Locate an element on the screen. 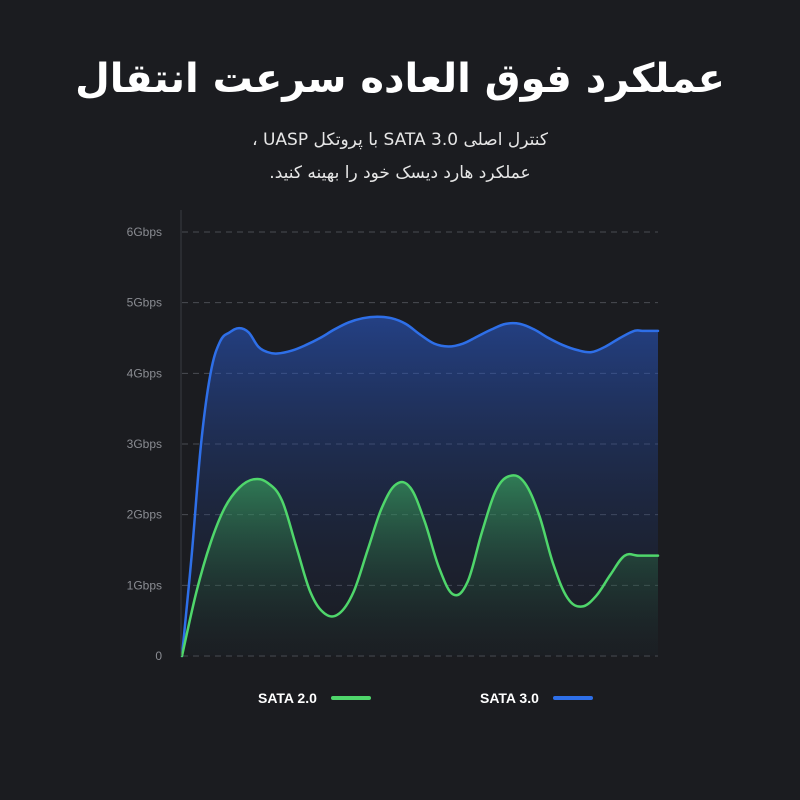 The height and width of the screenshot is (800, 800). legend-swatch-sata2 is located at coordinates (350, 698).